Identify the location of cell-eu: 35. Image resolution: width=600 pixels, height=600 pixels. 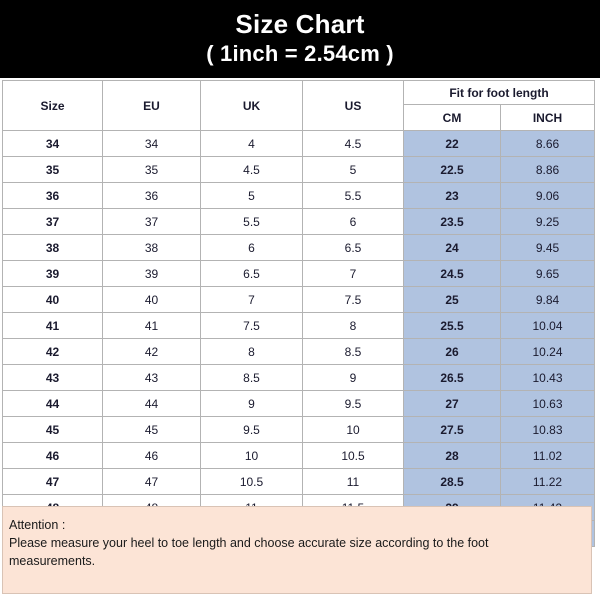
(151, 169).